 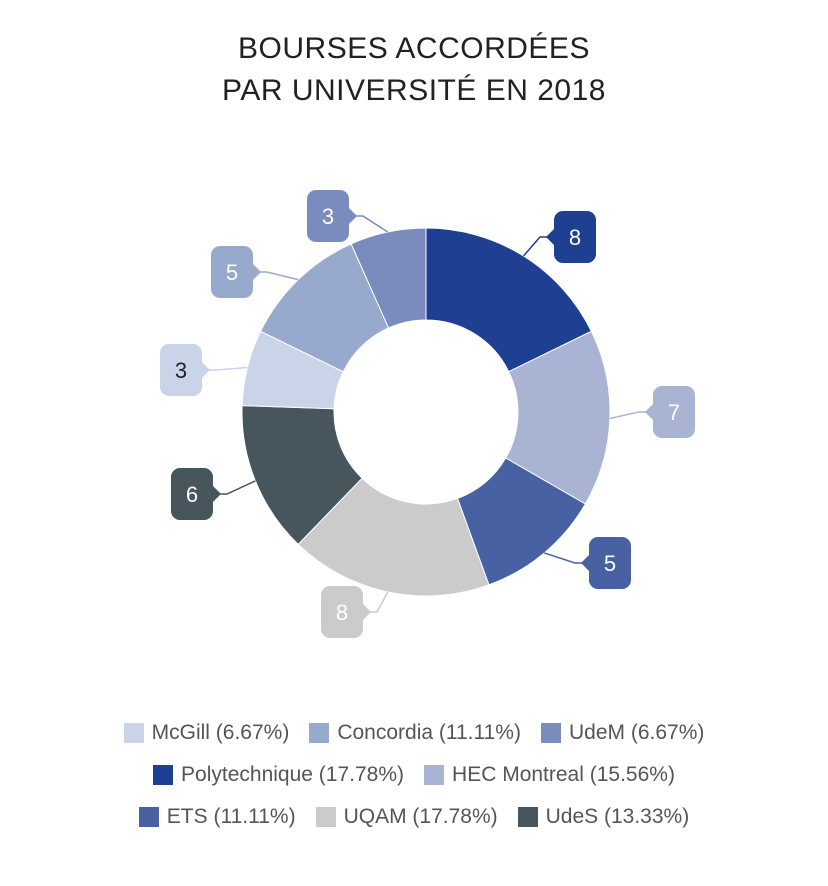 What do you see at coordinates (585, 563) in the screenshot?
I see `data-label-pointer-ets` at bounding box center [585, 563].